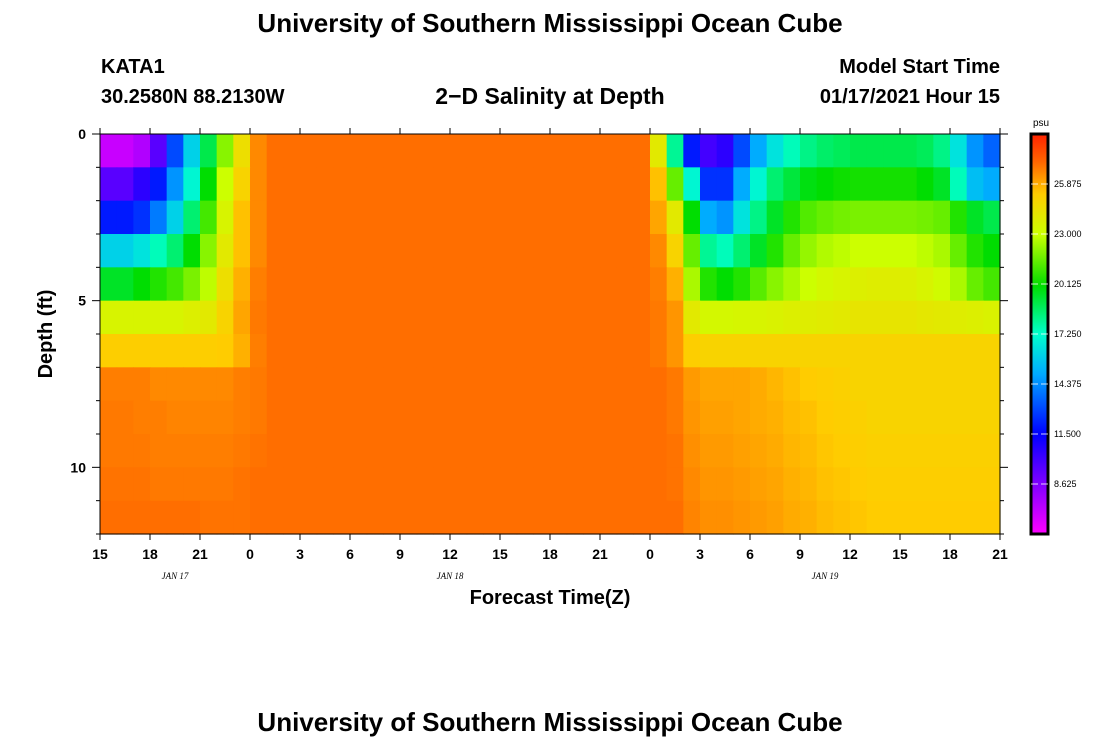  I want to click on x-tick-label: 0, so click(650, 554).